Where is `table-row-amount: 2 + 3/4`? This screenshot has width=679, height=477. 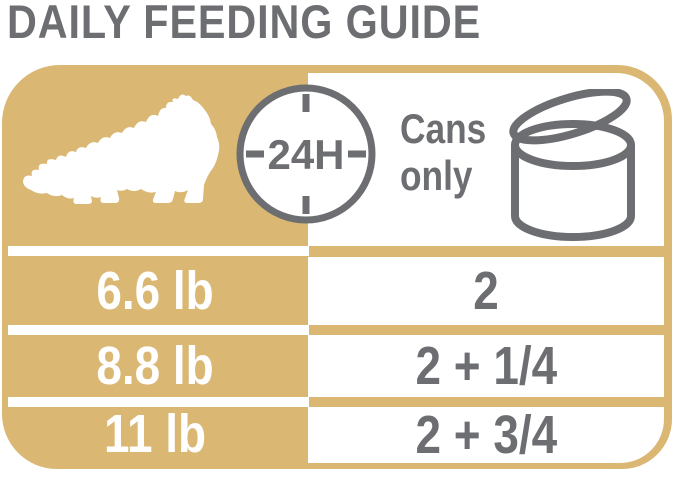
table-row-amount: 2 + 3/4 is located at coordinates (486, 435).